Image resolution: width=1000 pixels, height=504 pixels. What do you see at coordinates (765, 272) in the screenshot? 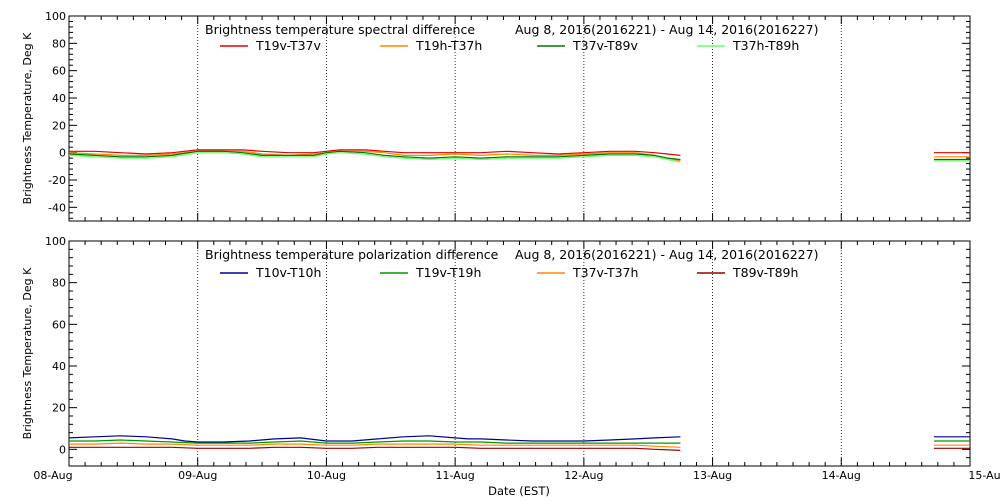
I see `legend-label: T89v-T89h` at bounding box center [765, 272].